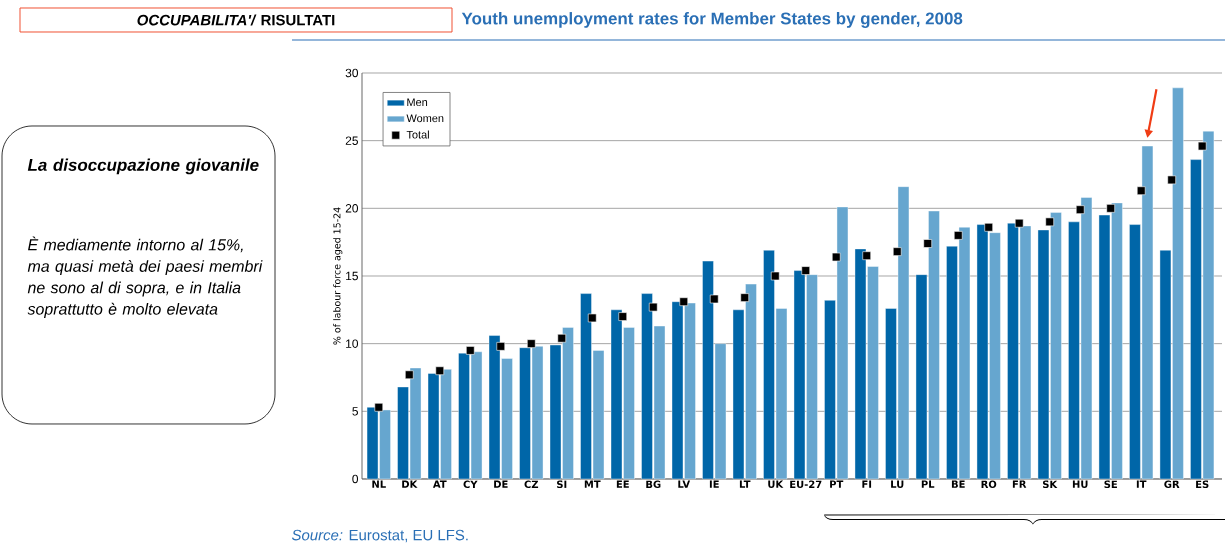 This screenshot has width=1225, height=547. Describe the element at coordinates (1110, 484) in the screenshot. I see `x-tick-label: SE` at that location.